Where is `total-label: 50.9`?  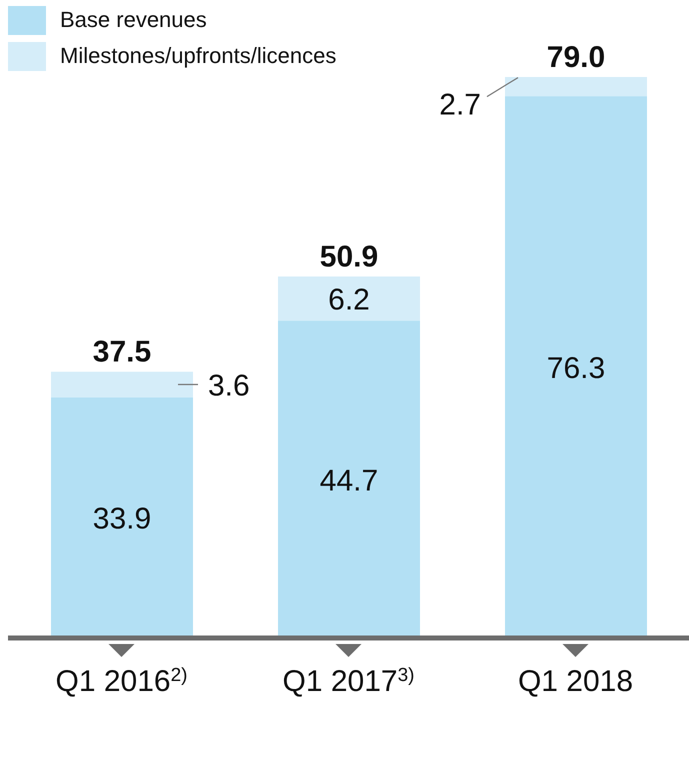 total-label: 50.9 is located at coordinates (349, 257).